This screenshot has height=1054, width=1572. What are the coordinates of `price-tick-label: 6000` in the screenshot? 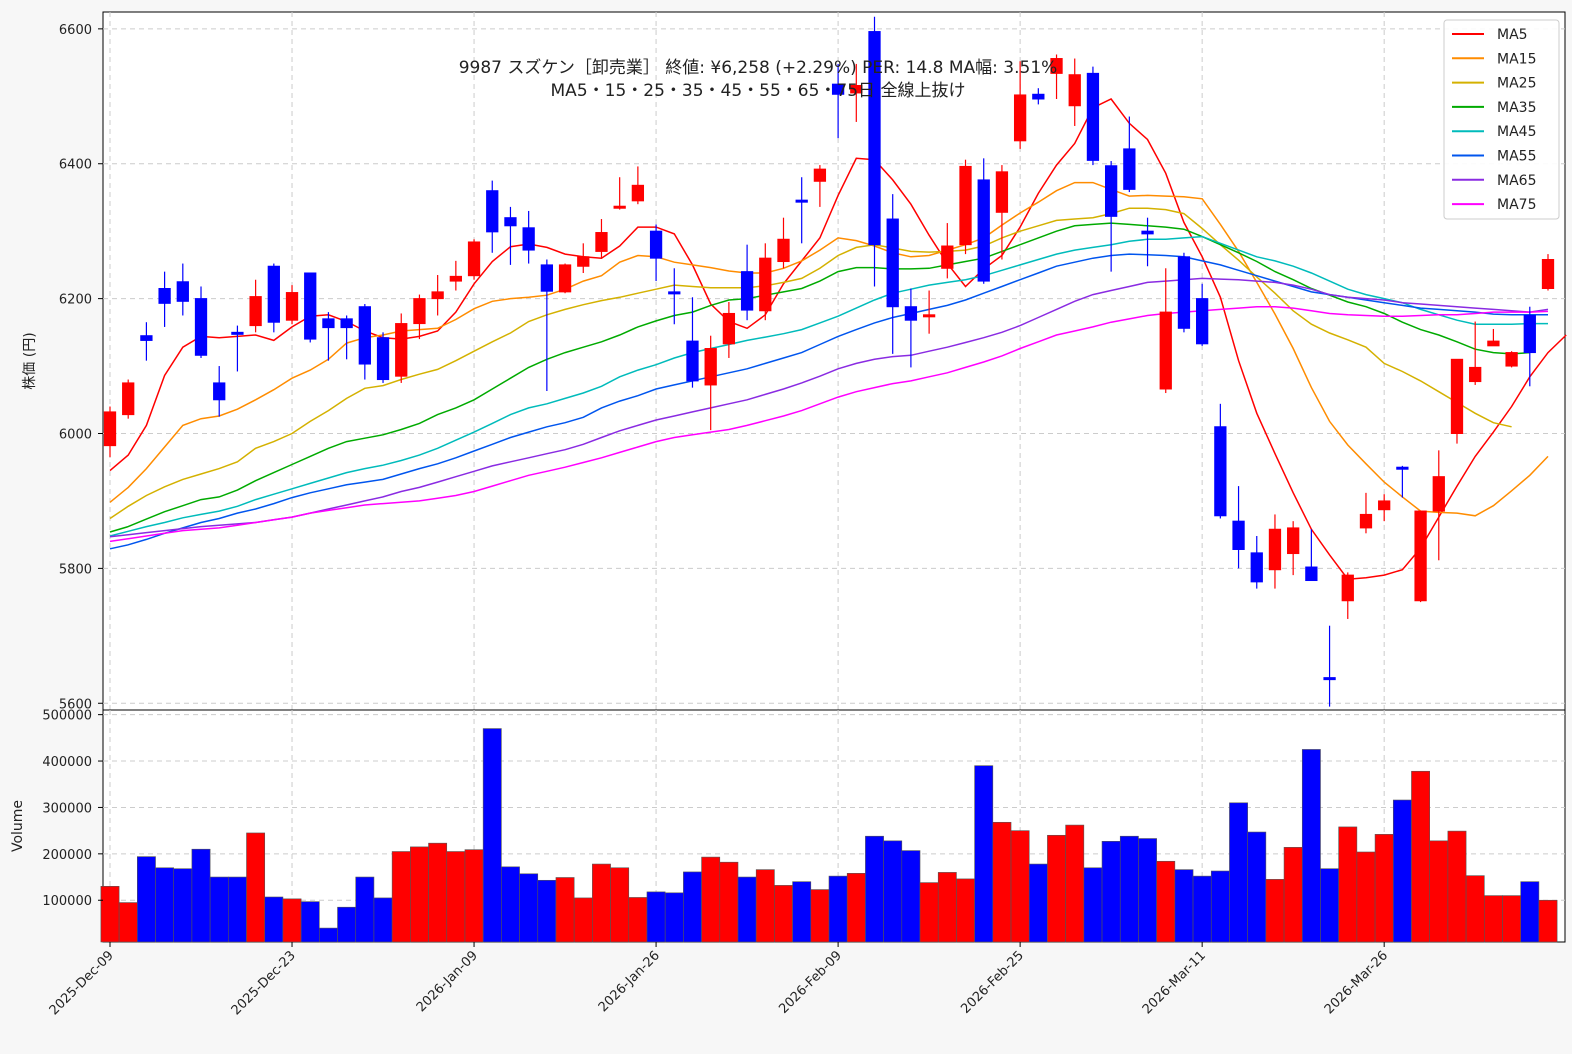 It's located at (75, 434).